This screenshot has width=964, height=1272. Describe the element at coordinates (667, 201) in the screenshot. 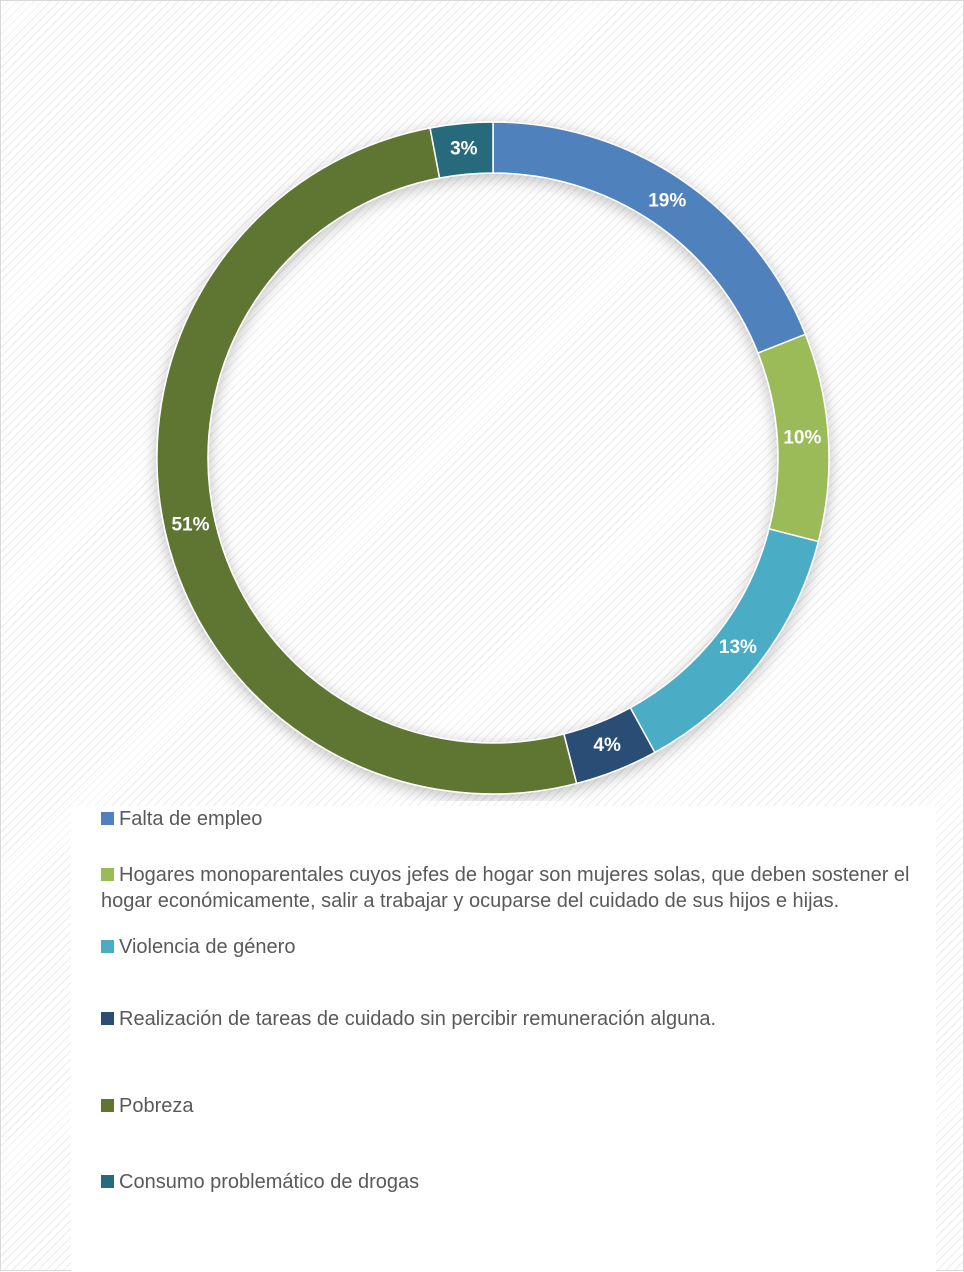

I see `data-label: 19%` at that location.